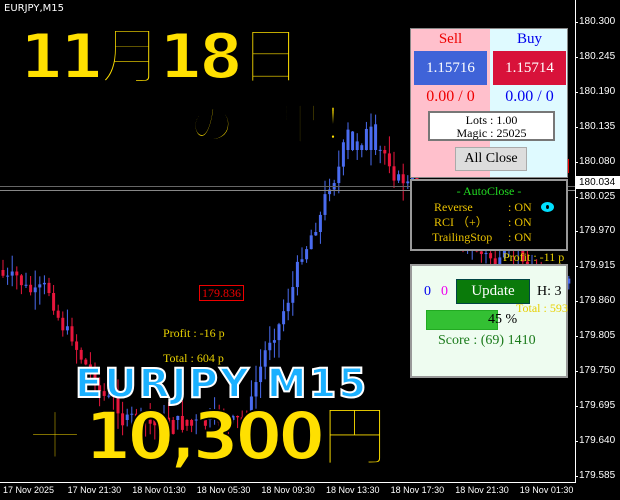 This screenshot has width=620, height=500. What do you see at coordinates (444, 291) in the screenshot?
I see `count-magenta: 0` at bounding box center [444, 291].